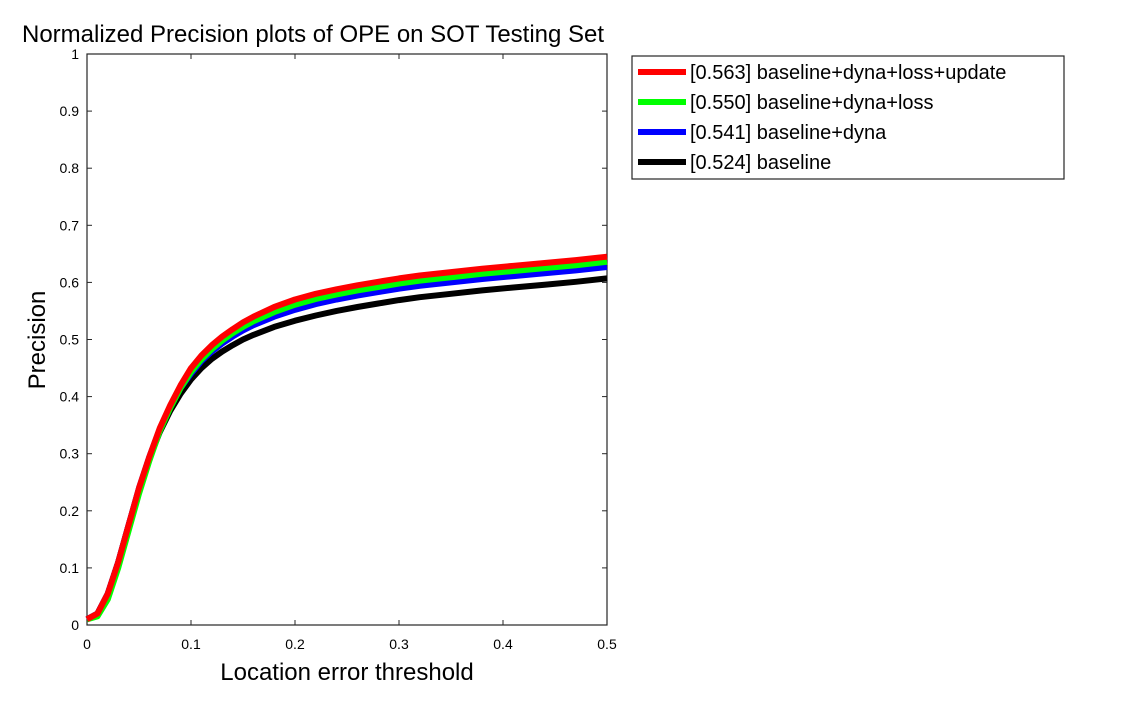  Describe the element at coordinates (70, 568) in the screenshot. I see `y-tick-label: 0.1` at that location.